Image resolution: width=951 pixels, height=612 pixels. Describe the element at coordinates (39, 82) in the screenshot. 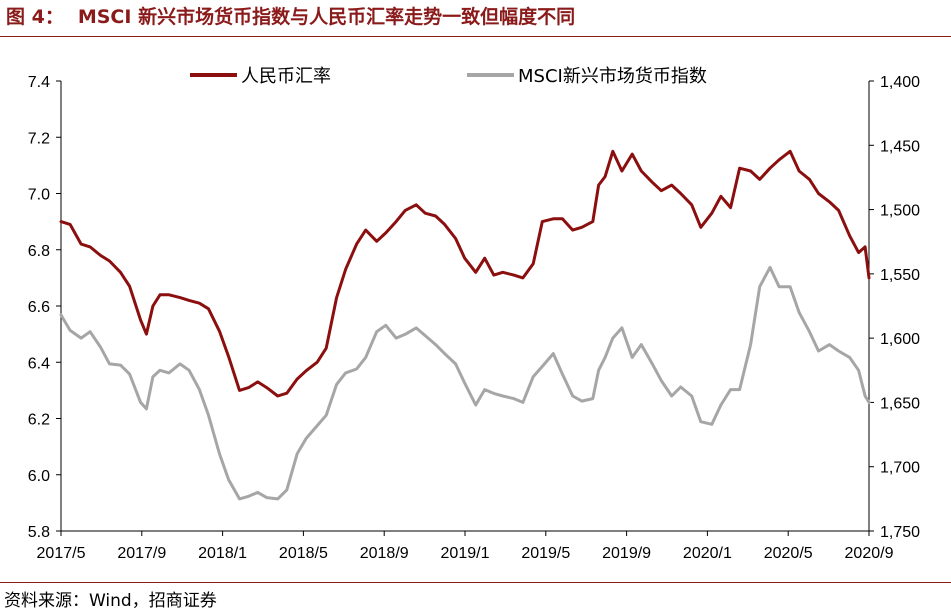

I see `y-left-tick-label: 7.4` at that location.